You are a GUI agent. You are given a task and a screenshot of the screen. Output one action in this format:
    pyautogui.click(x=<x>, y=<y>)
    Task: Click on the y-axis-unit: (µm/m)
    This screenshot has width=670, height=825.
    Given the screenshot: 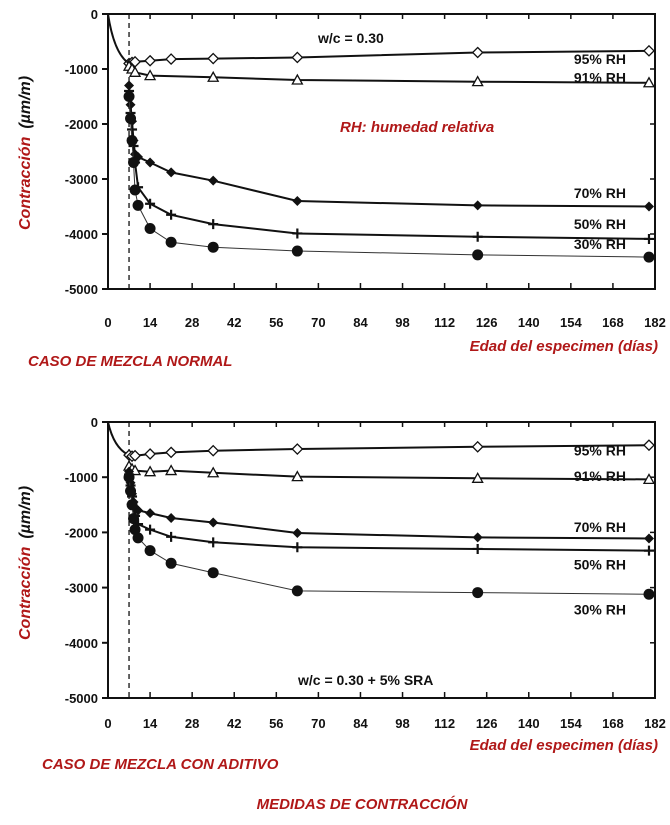 What is the action you would take?
    pyautogui.click(x=25, y=102)
    